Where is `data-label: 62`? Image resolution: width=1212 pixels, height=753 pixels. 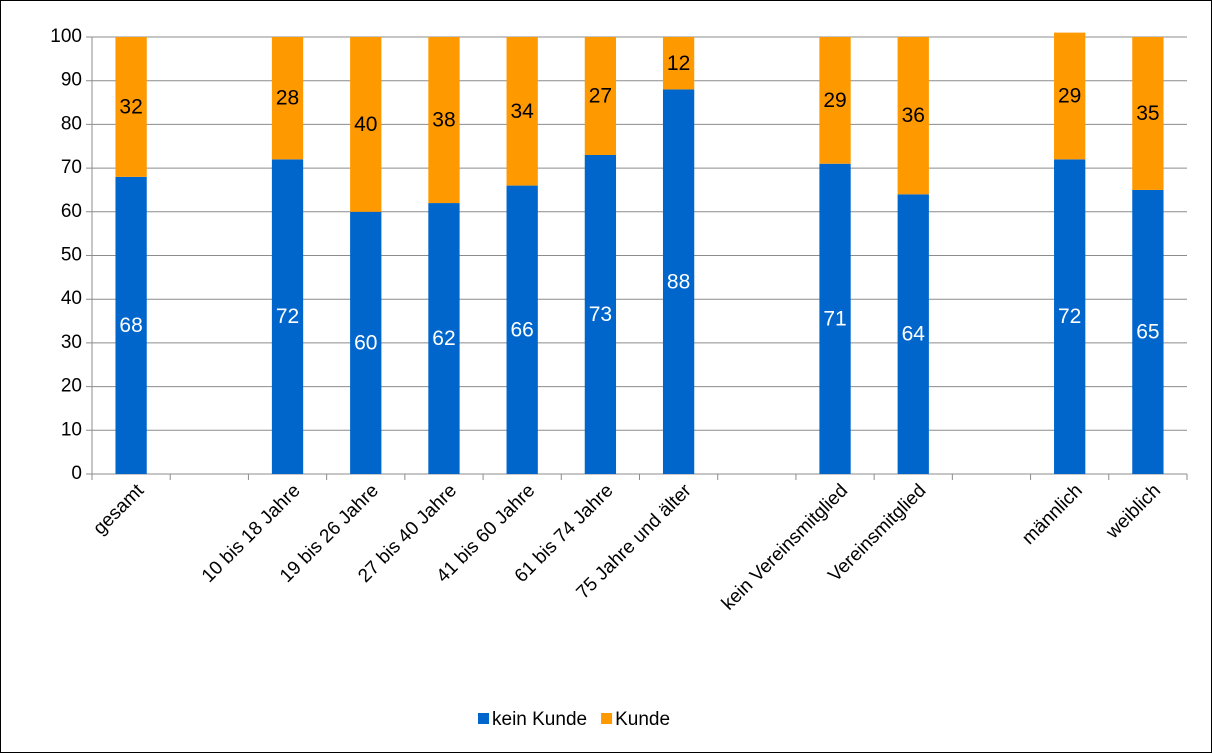 data-label: 62 is located at coordinates (443, 338).